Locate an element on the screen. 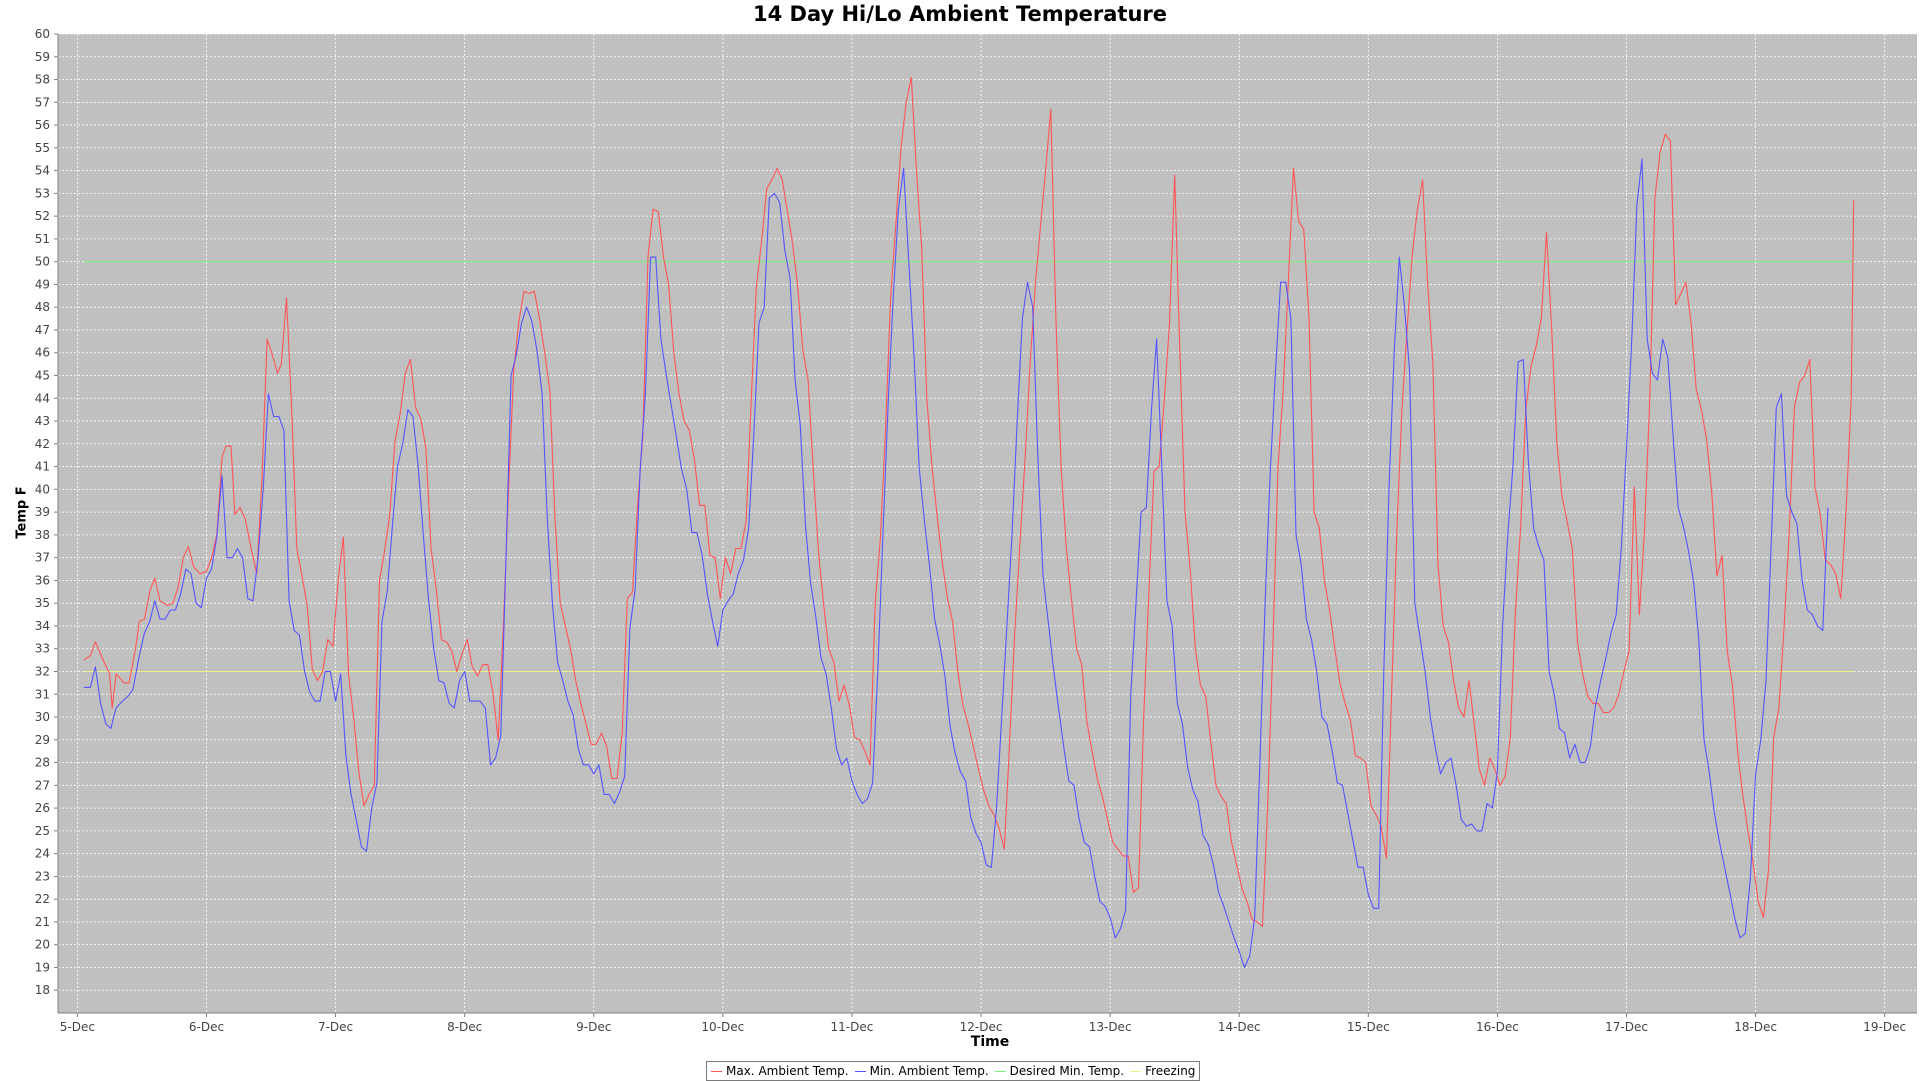  y-tick-label: 51 is located at coordinates (42, 239).